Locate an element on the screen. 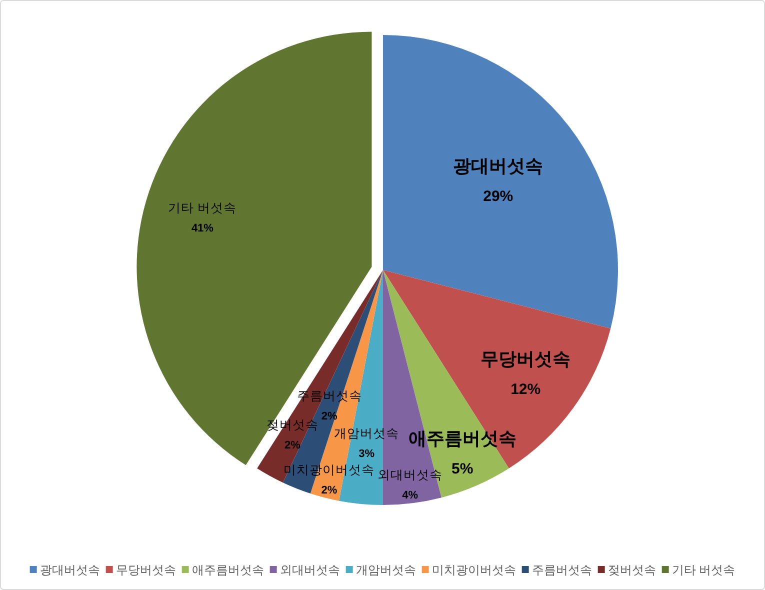 This screenshot has height=590, width=765. slice-label: 외대버섯속 is located at coordinates (410, 475).